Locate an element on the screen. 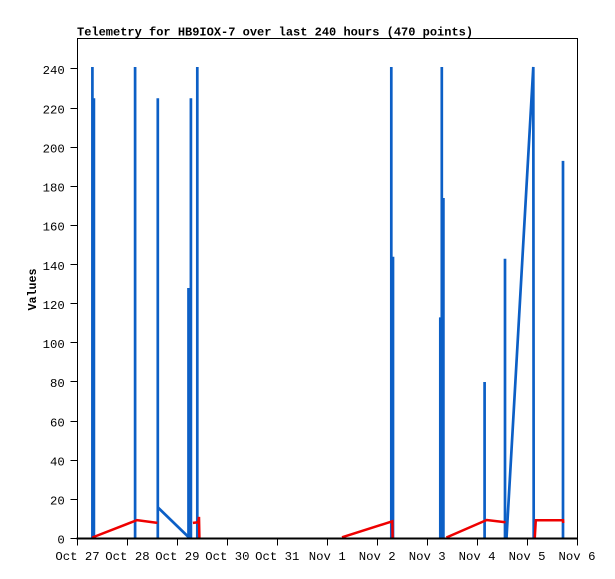  svg-text: Nov 1 is located at coordinates (327, 557).